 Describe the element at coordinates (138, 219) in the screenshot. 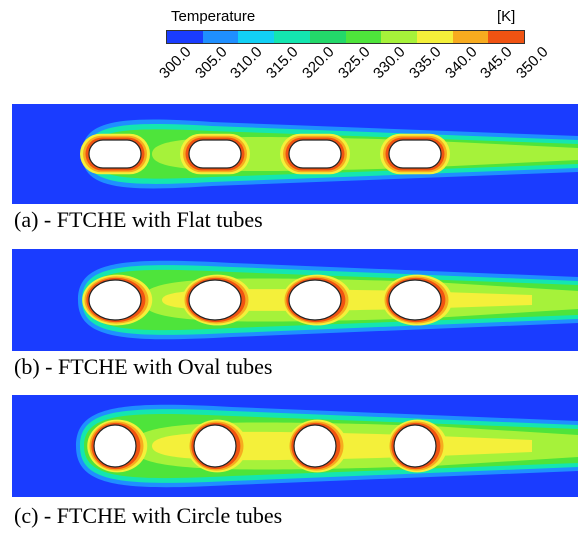

I see `caption-flat: (a) - FTCHE with Flat tubes` at that location.